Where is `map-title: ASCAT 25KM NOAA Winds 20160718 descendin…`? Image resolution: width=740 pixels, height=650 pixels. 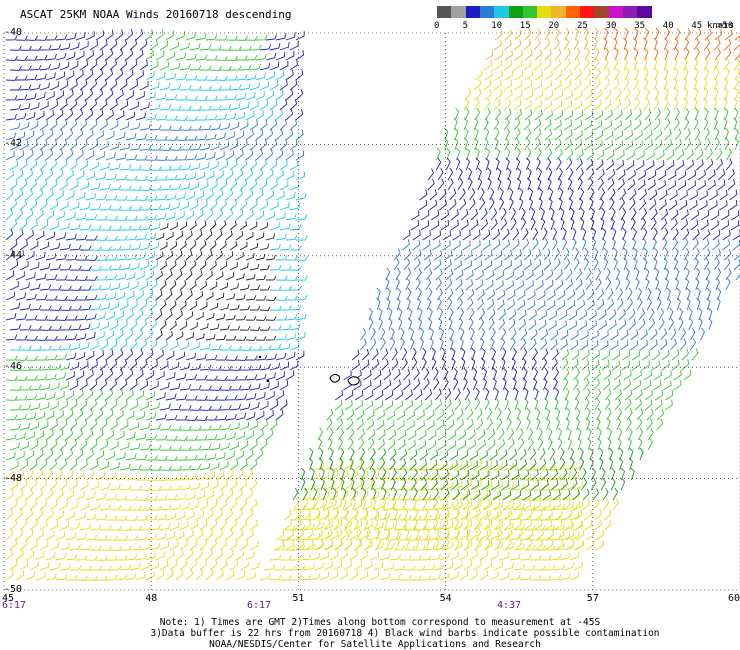
map-title: ASCAT 25KM NOAA Winds 20160718 descendin… is located at coordinates (156, 14).